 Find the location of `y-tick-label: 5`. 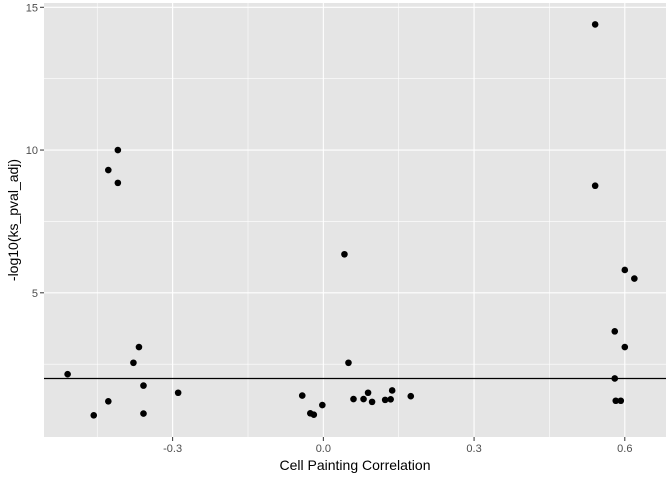

y-tick-label: 5 is located at coordinates (35, 294).